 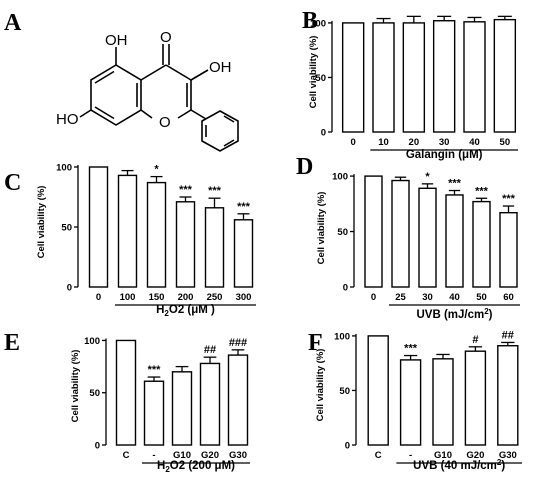 I want to click on x-tick-label: 150, so click(x=157, y=297).